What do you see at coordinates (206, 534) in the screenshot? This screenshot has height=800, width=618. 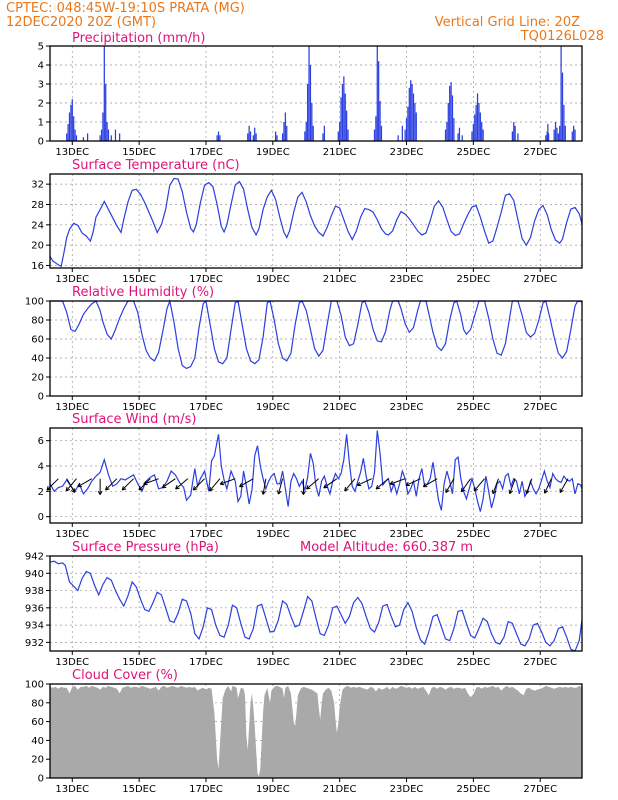 I see `wind-xtick-label: 17DEC` at bounding box center [206, 534].